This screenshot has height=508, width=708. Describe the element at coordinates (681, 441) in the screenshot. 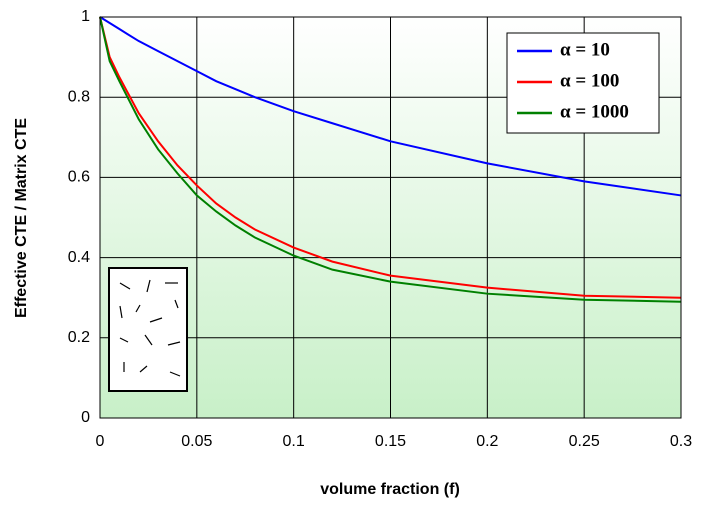

I see `x-tick-label: 0.3` at that location.